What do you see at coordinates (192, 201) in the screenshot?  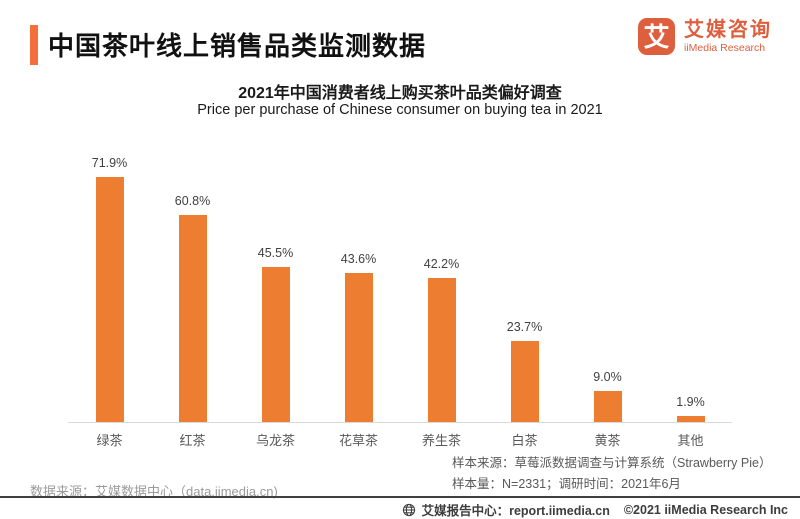 I see `bar-value-label: 60.8%` at bounding box center [192, 201].